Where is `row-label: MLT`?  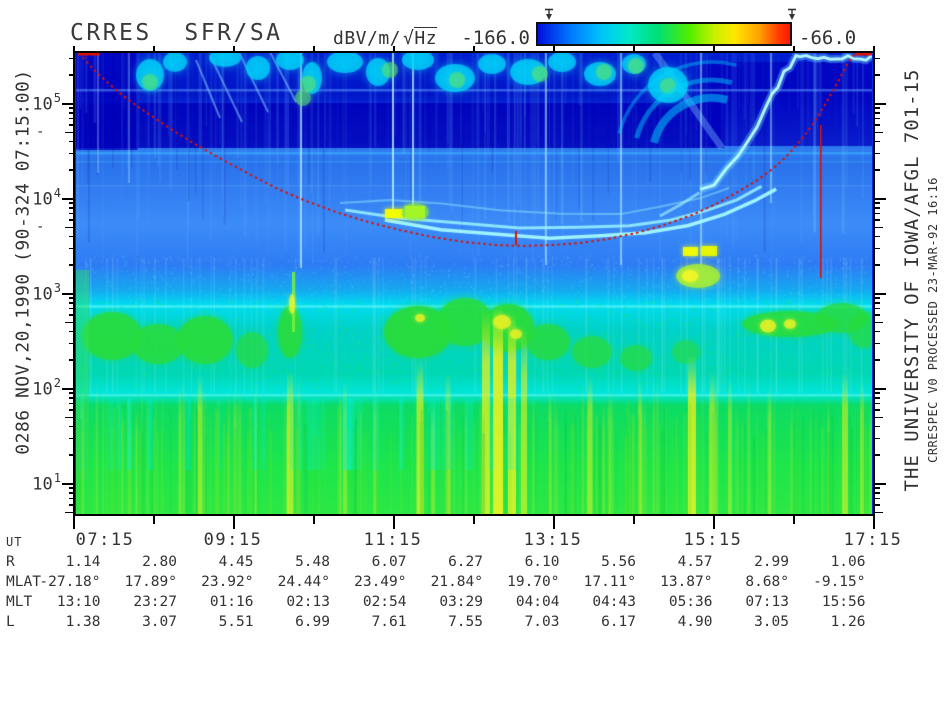 row-label: MLT is located at coordinates (19, 602).